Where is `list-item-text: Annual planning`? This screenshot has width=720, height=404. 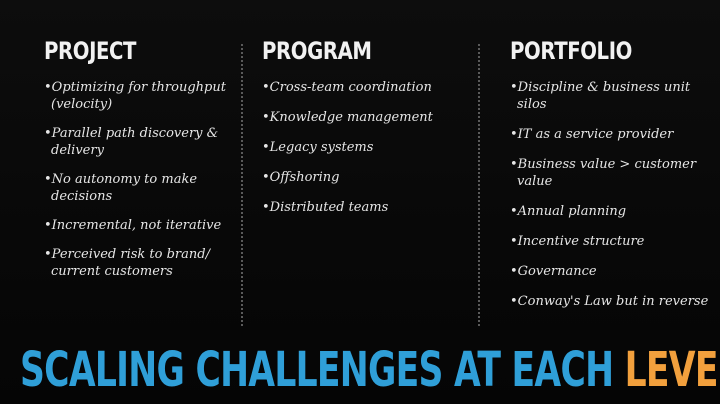 list-item-text: Annual planning is located at coordinates (572, 211).